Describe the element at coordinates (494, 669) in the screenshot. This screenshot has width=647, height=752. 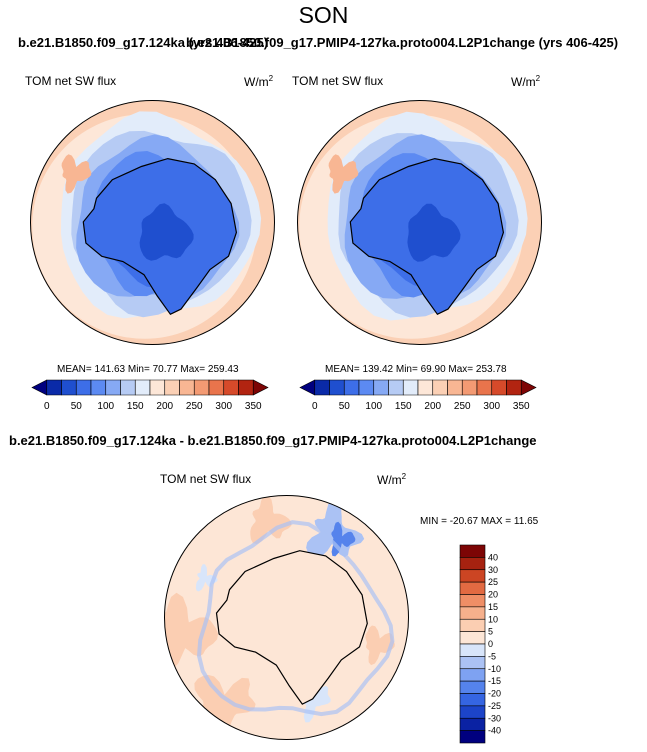
I see `diff-colorbar-tick-label: -10` at that location.